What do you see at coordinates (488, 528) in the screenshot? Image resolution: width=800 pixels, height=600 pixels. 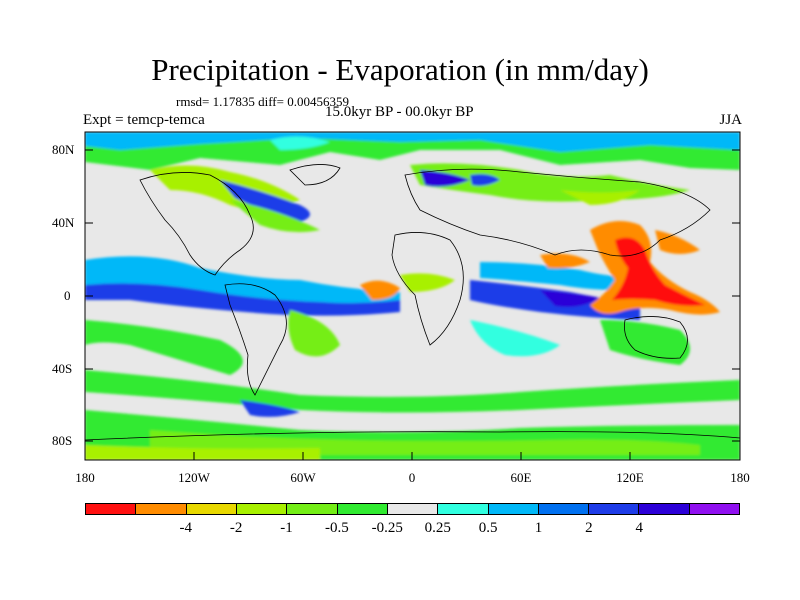 I see `colorbar-label: 0.5` at bounding box center [488, 528].